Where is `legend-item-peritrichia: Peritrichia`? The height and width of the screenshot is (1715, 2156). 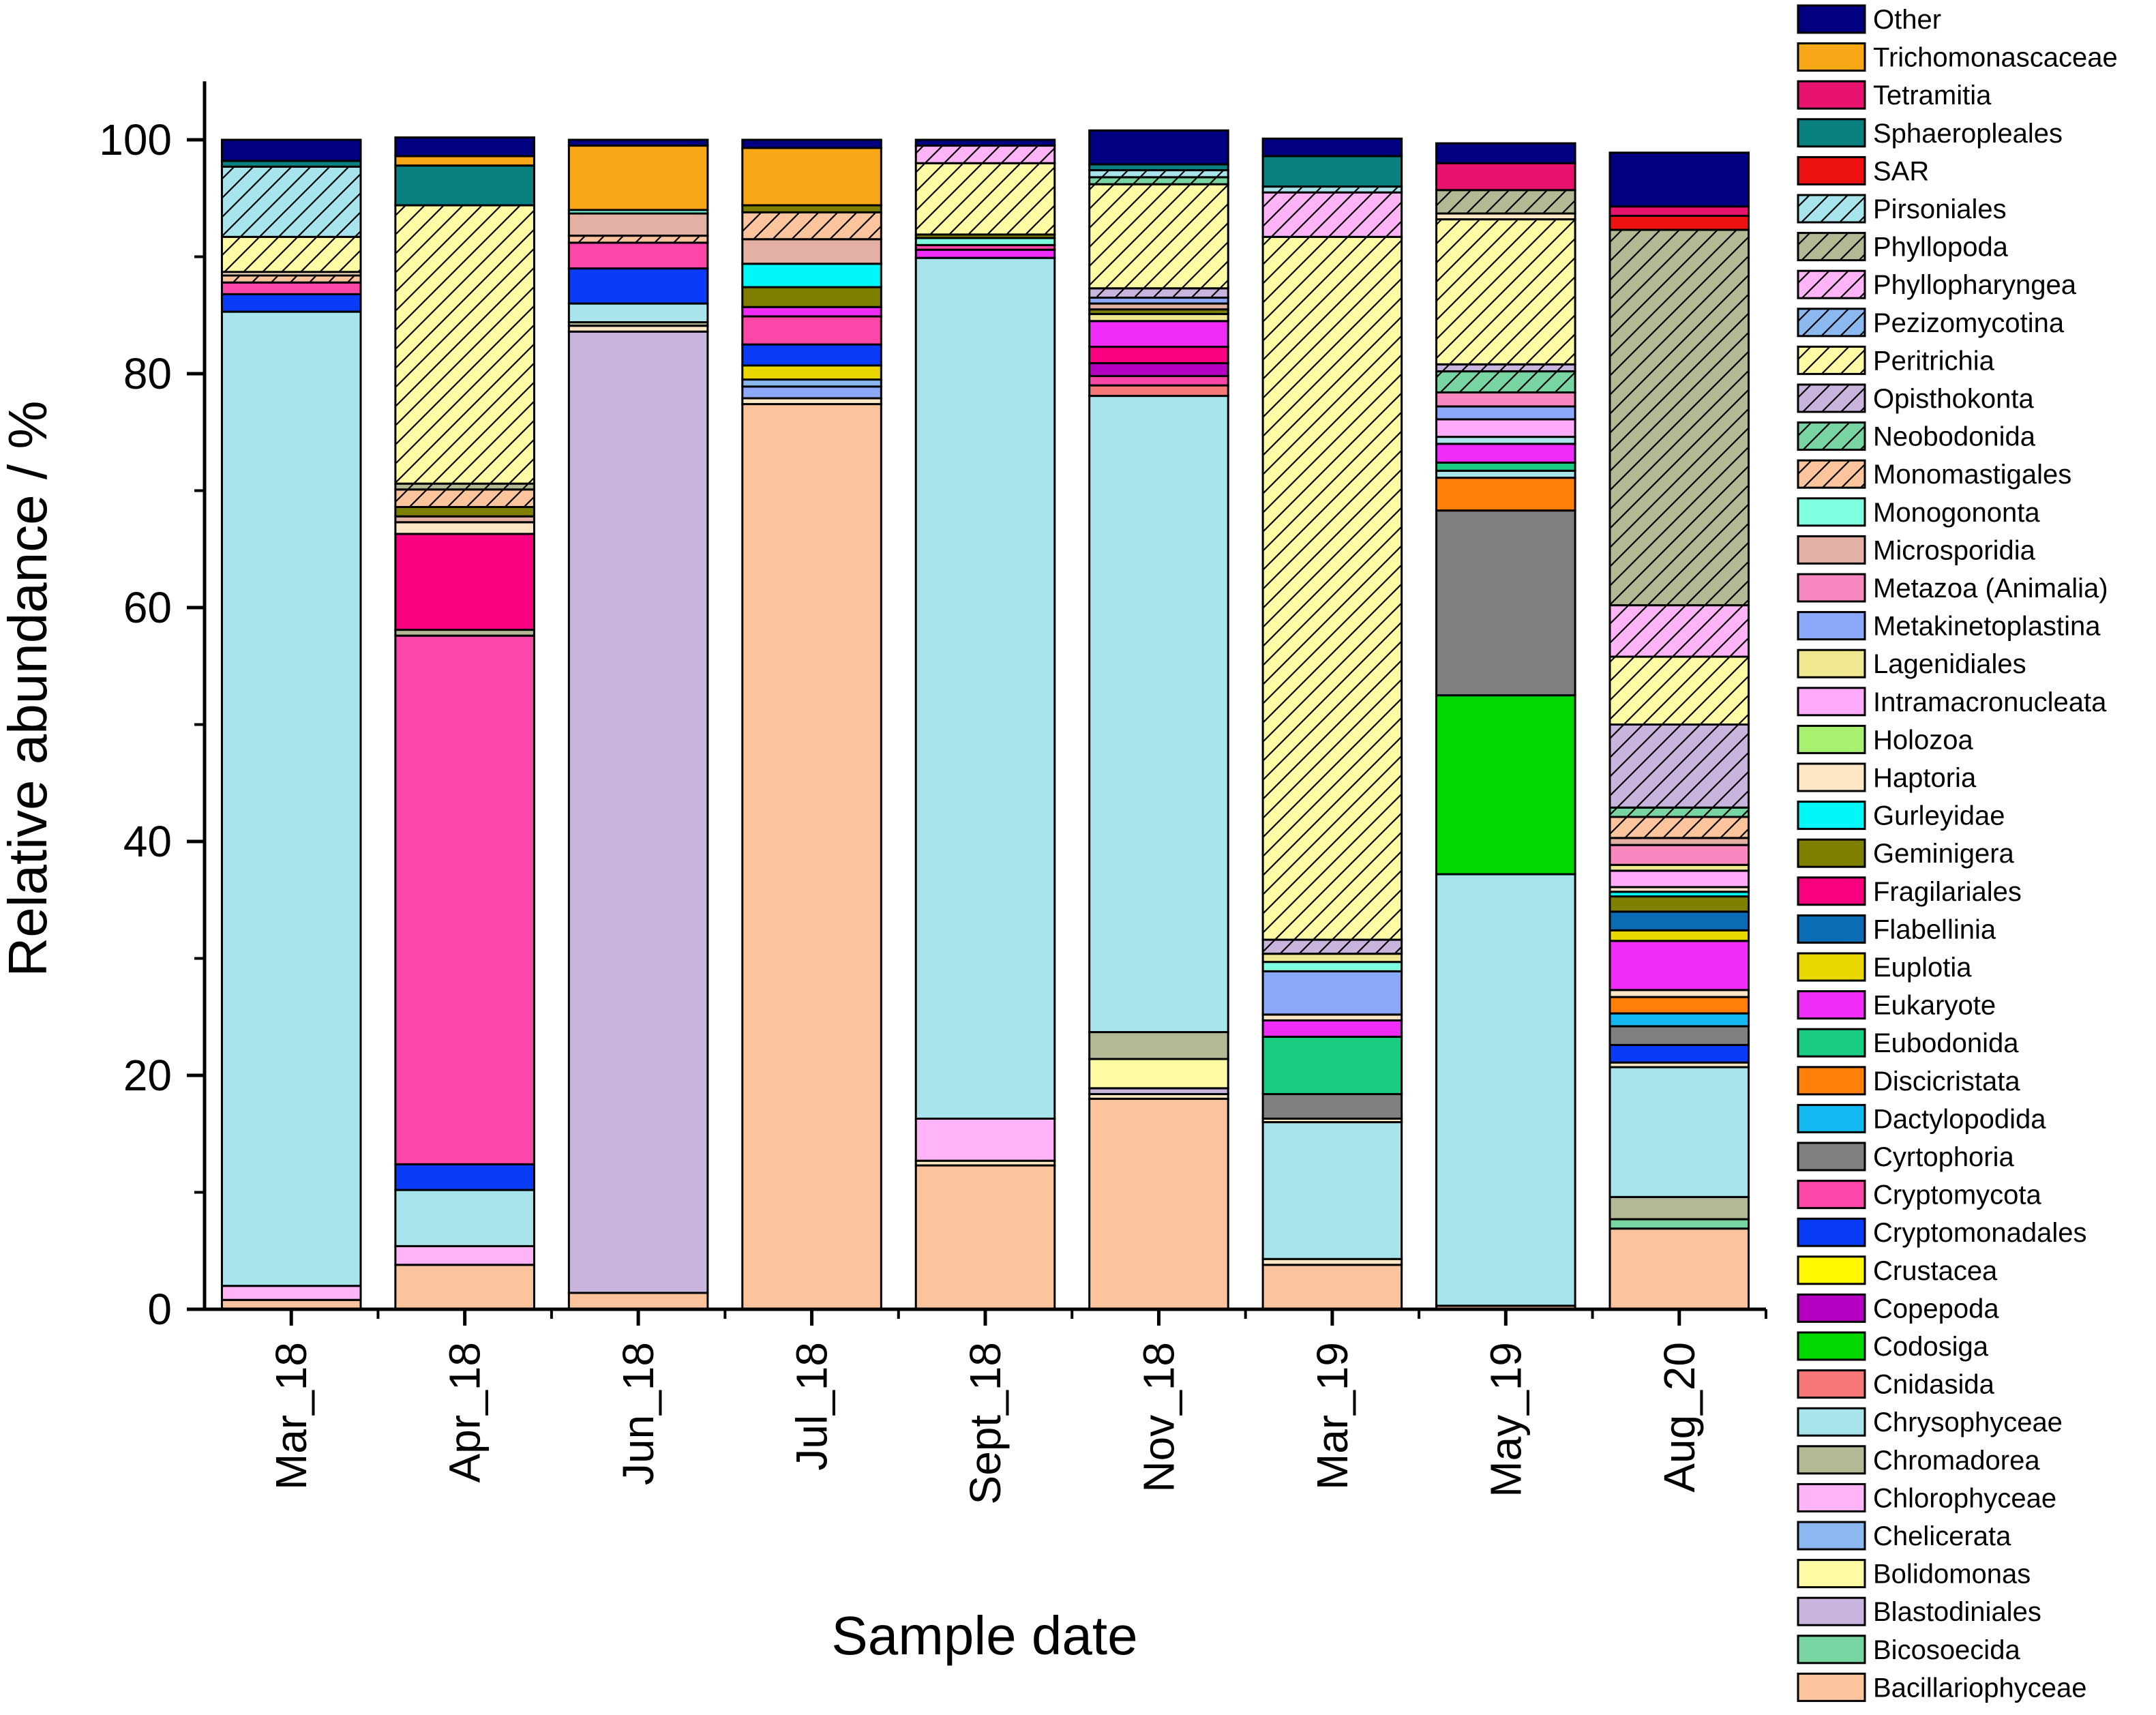 legend-item-peritrichia: Peritrichia is located at coordinates (1896, 360).